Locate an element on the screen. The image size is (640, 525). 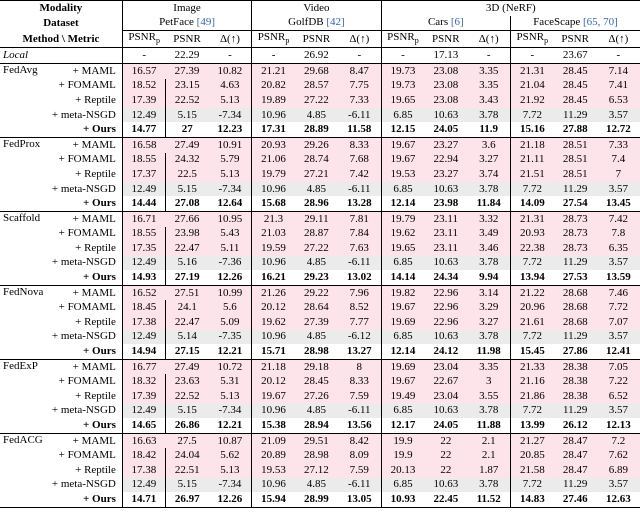
value-cell: 23.98 is located at coordinates (446, 203).